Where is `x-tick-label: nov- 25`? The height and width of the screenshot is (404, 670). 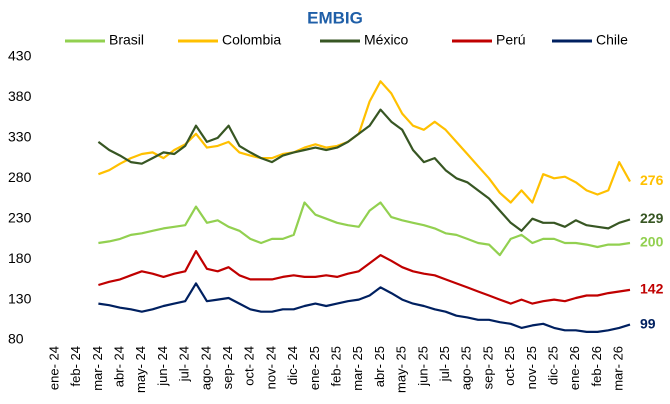
x-tick-label: nov- 25 is located at coordinates (531, 367).